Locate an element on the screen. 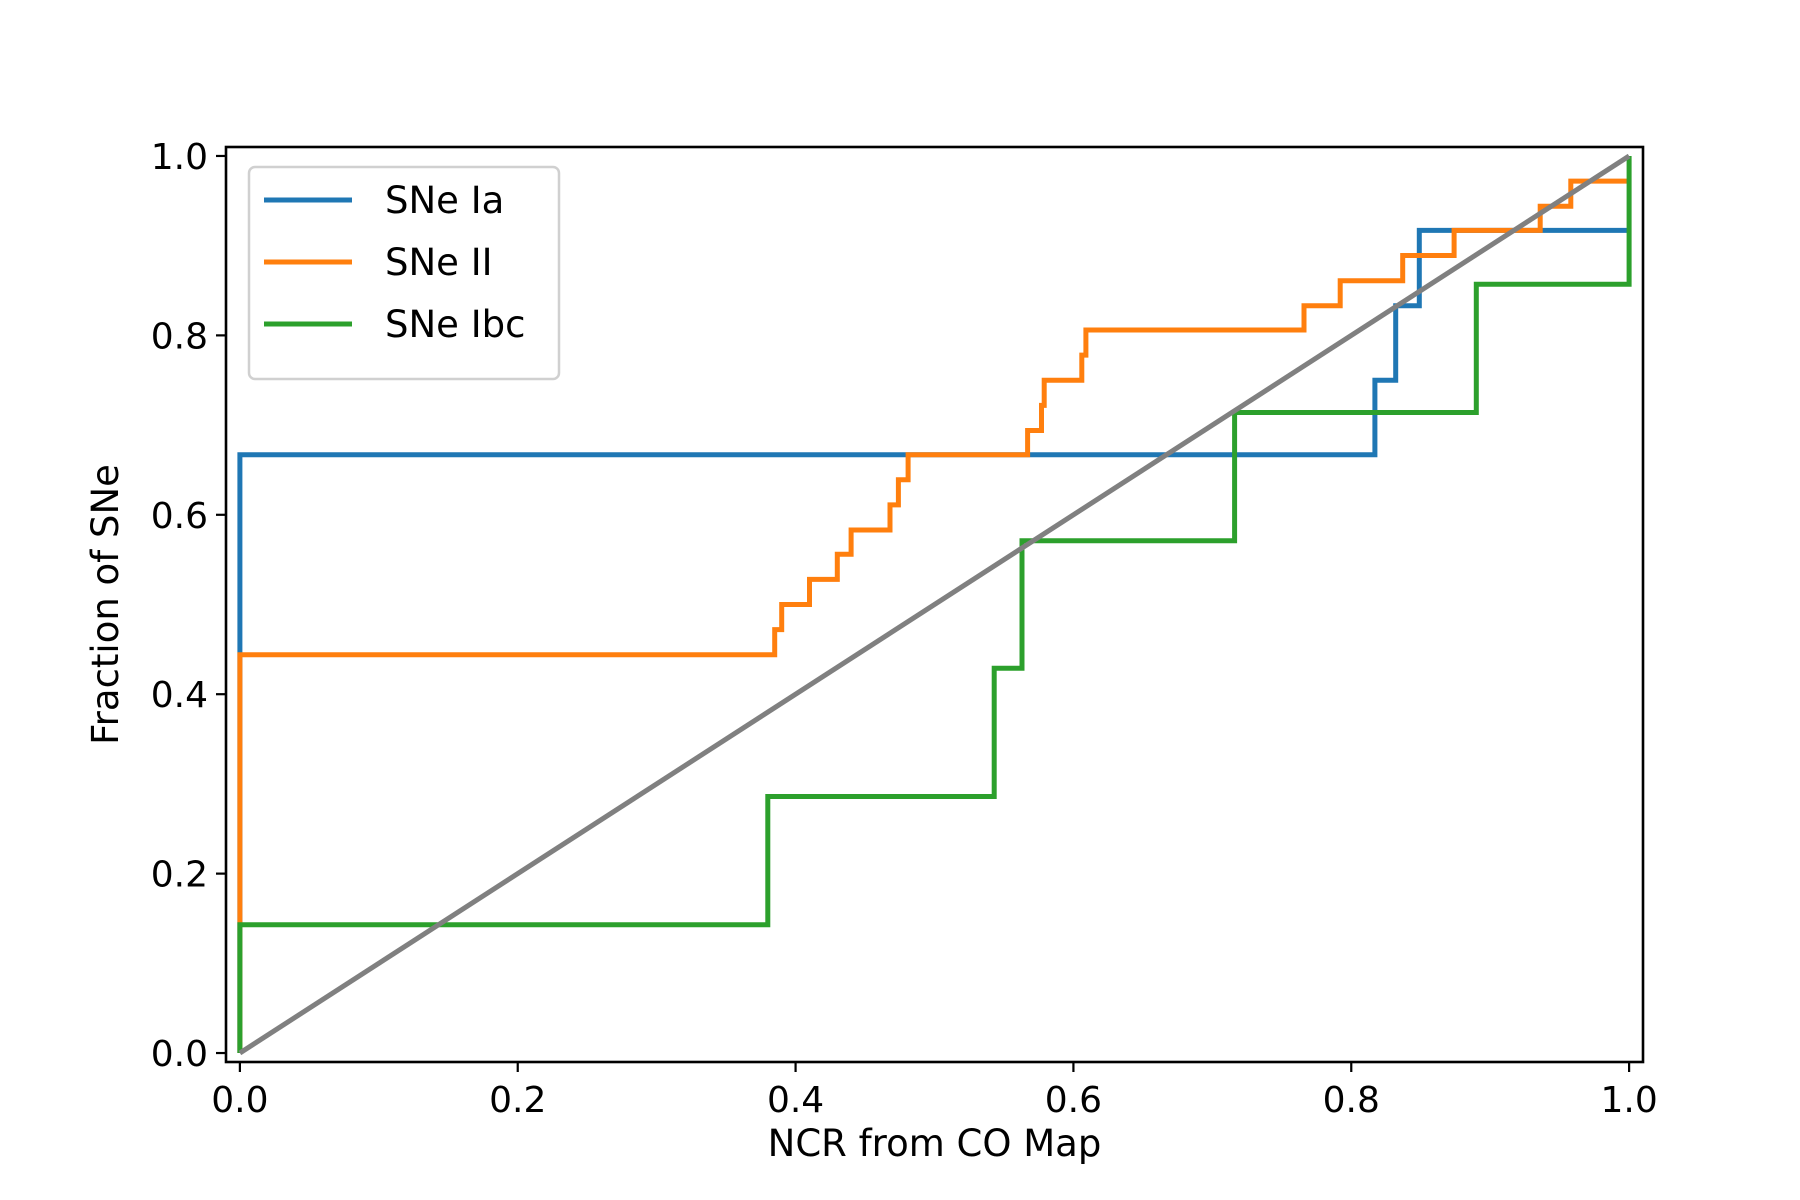 This screenshot has height=1200, width=1800. y-tick-label: 1.0 is located at coordinates (179, 157).